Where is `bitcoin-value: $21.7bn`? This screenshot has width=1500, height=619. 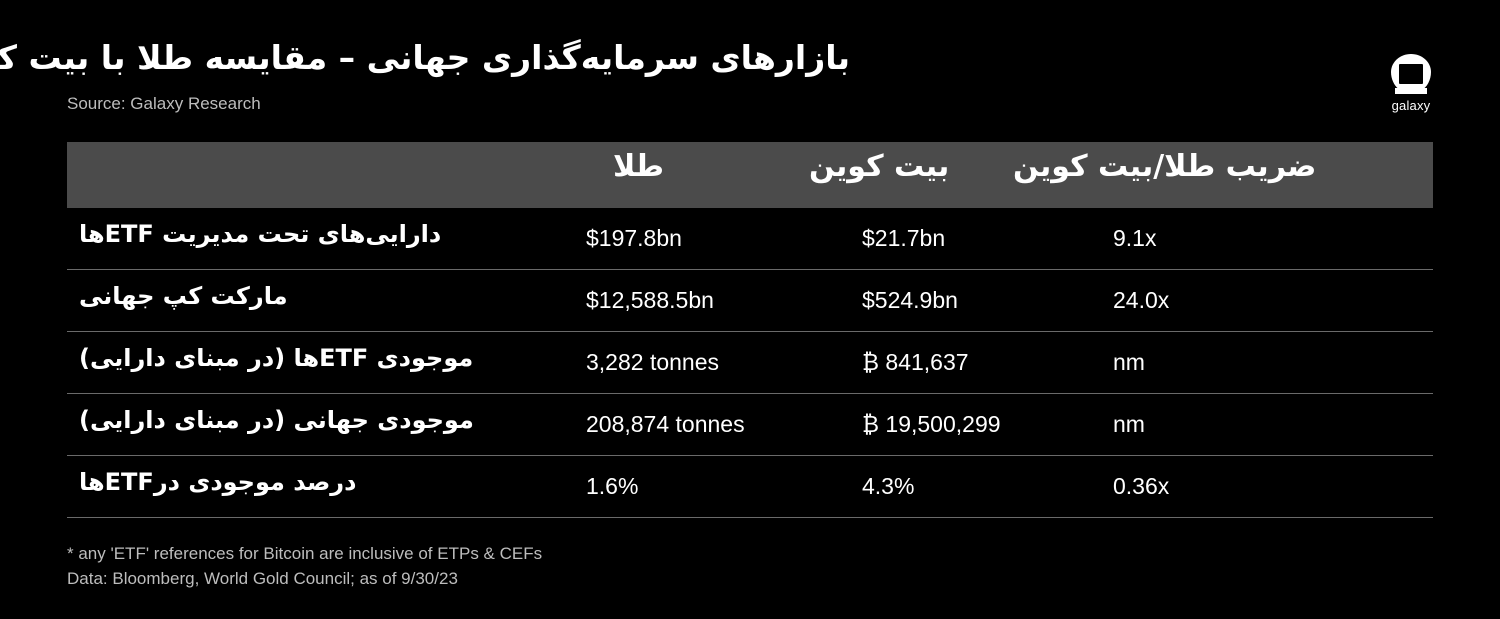 bitcoin-value: $21.7bn is located at coordinates (904, 238).